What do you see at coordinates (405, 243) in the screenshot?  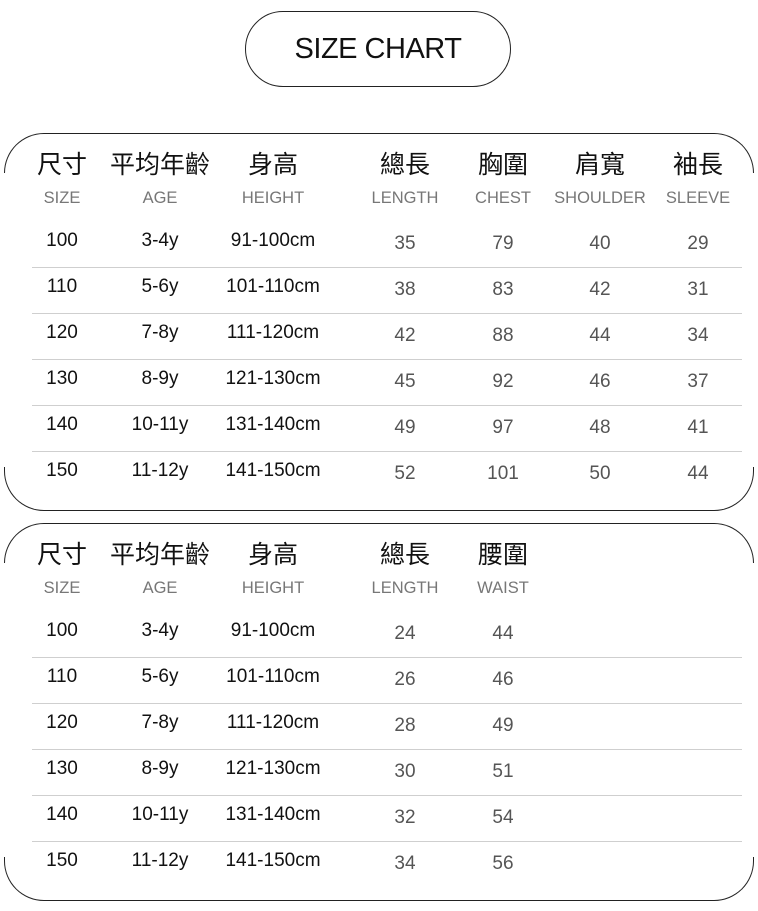 I see `table-row-cell: 35` at bounding box center [405, 243].